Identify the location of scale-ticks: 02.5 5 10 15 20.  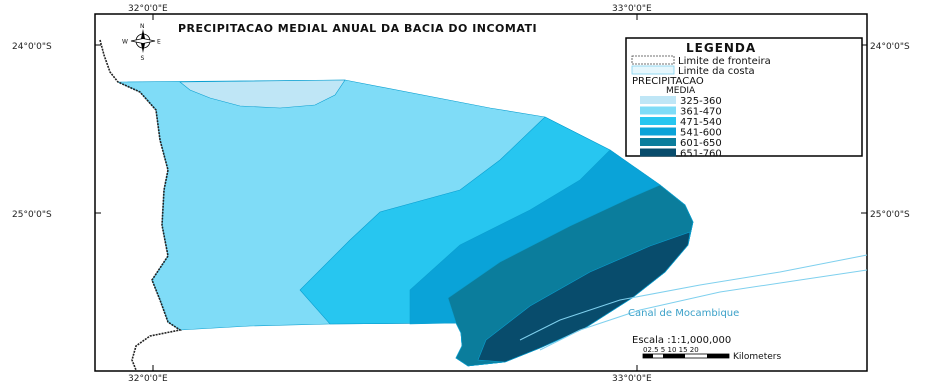
(671, 350).